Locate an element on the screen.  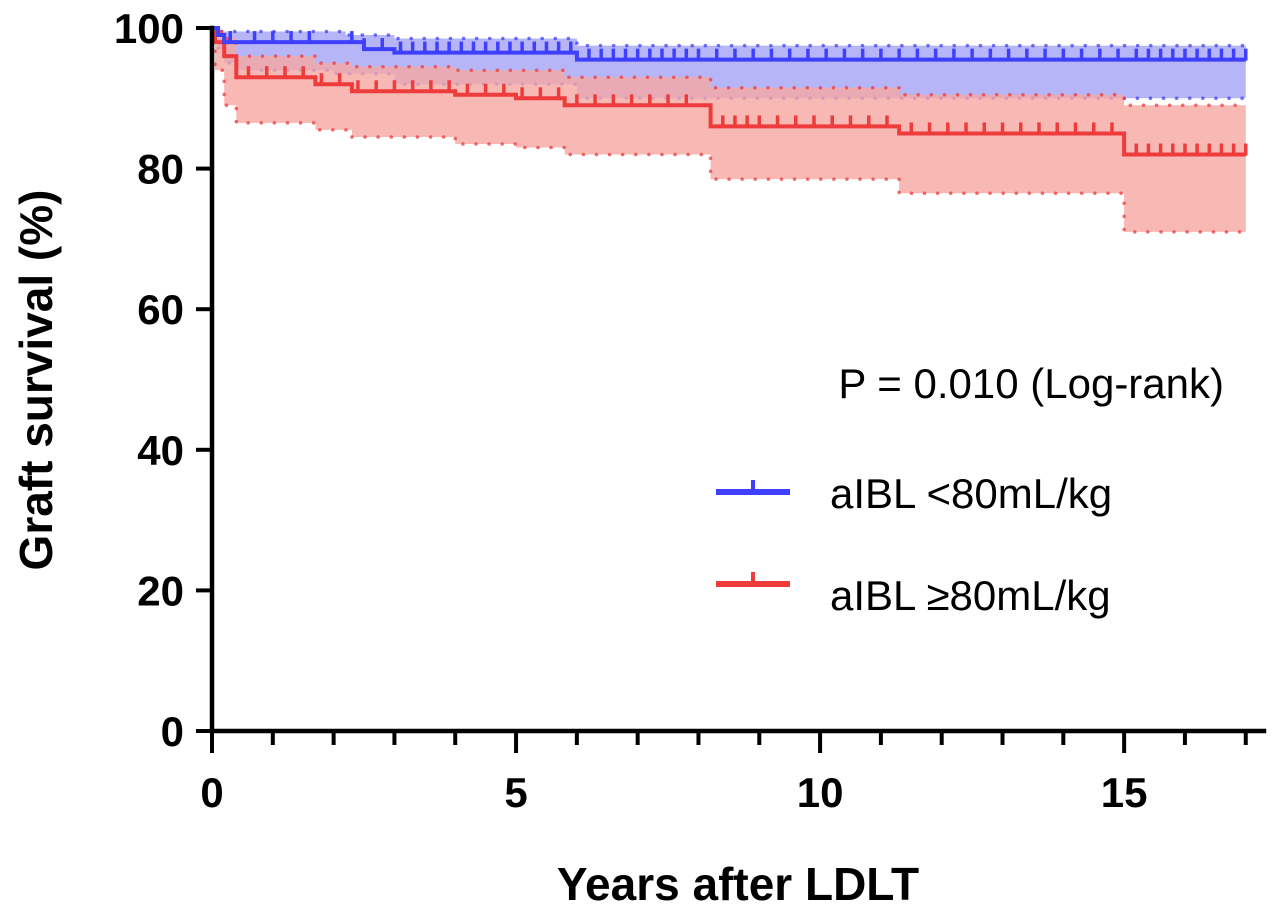
y-tick-label-0: 0 is located at coordinates (172, 731).